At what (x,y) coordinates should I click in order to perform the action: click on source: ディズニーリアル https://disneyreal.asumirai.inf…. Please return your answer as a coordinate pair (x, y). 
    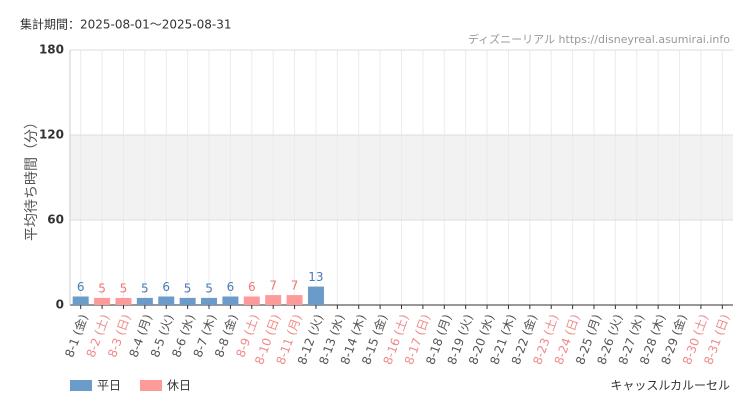
    Looking at the image, I should click on (599, 39).